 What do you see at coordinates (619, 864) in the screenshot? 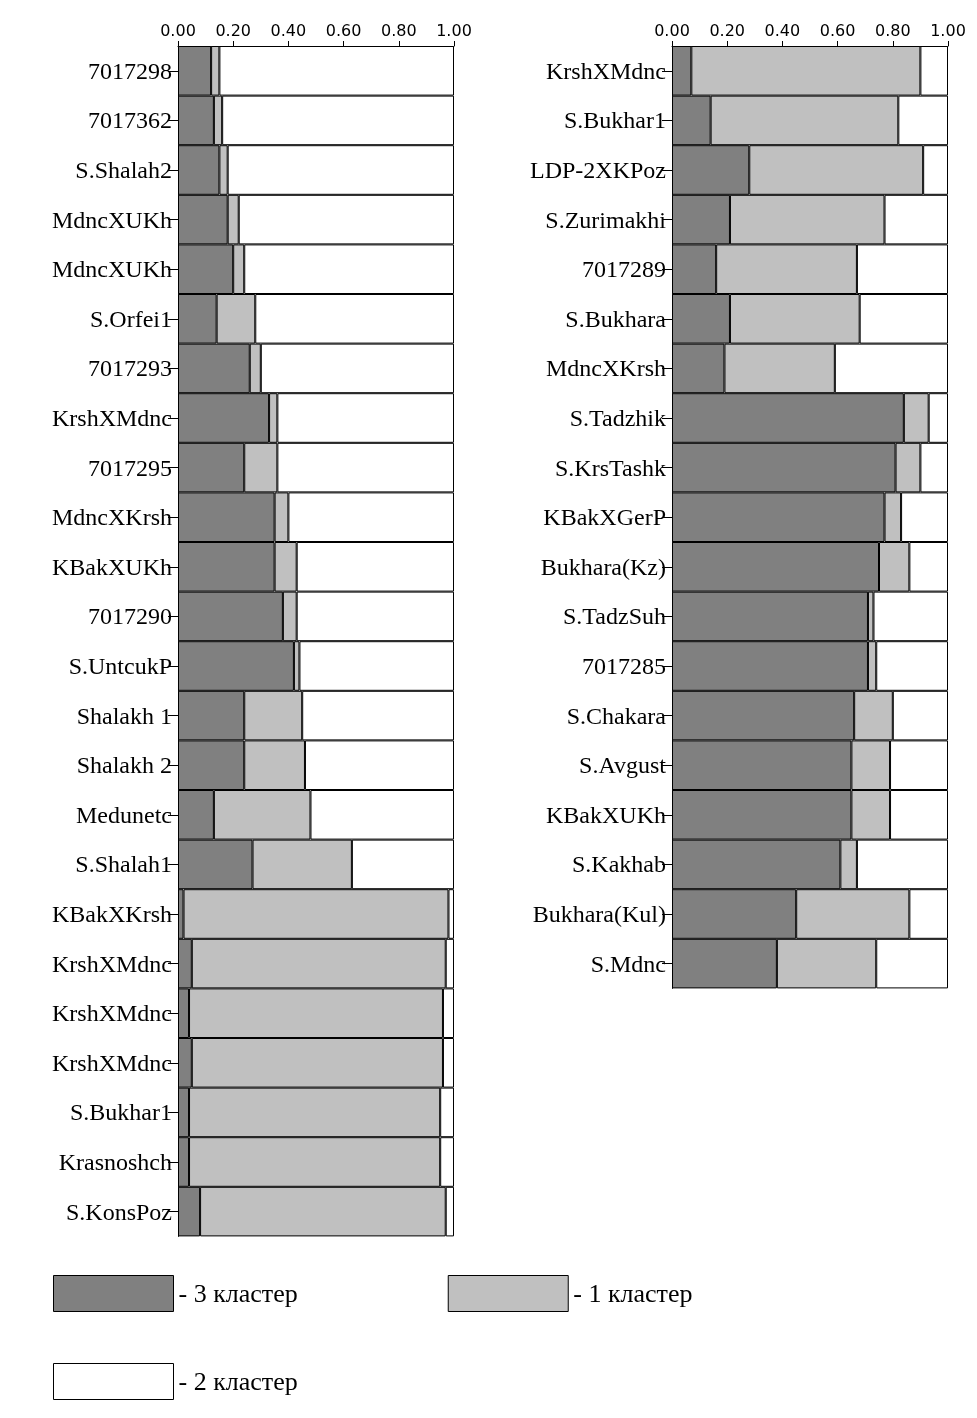
I see `y-tick-label: S.Kakhab` at bounding box center [619, 864].